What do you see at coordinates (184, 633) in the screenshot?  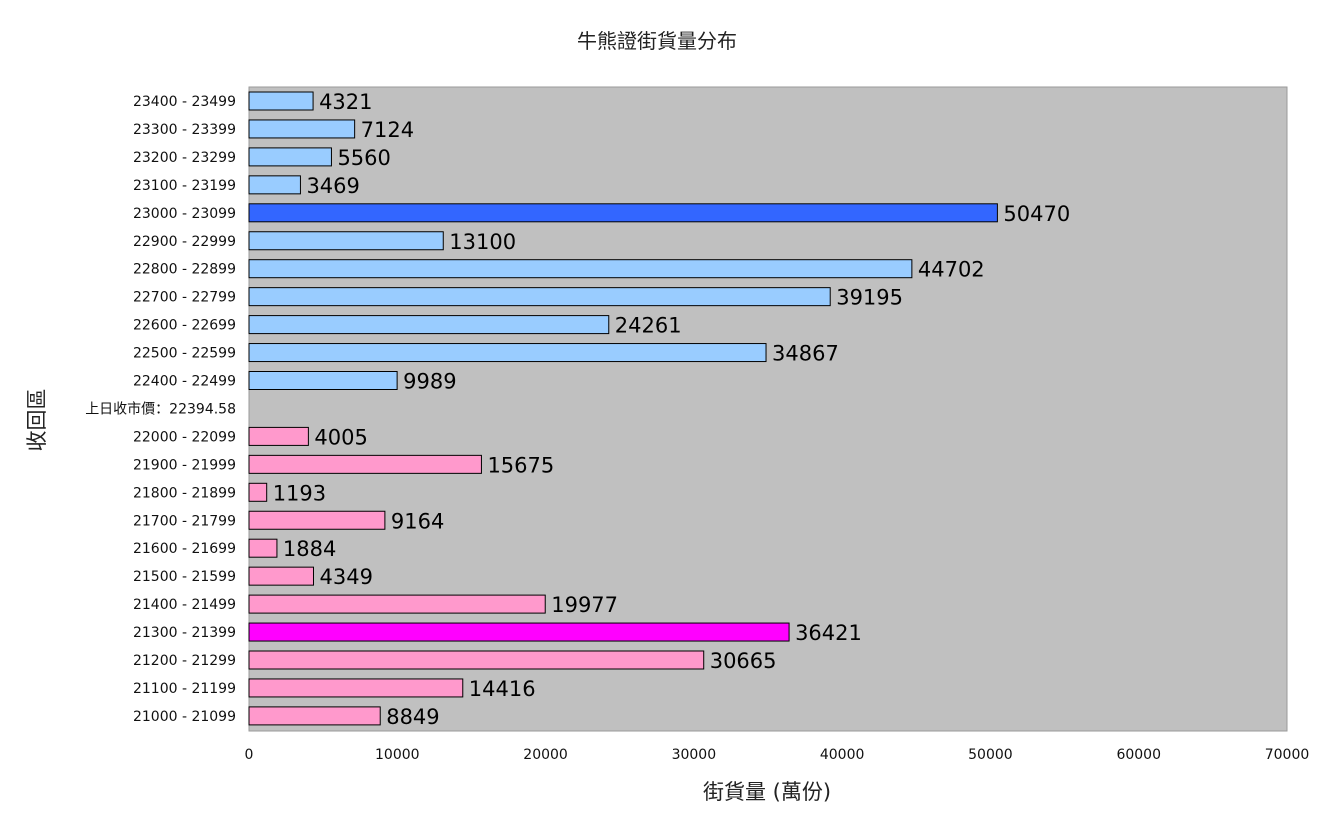 I see `category-label: 21300 - 21399` at bounding box center [184, 633].